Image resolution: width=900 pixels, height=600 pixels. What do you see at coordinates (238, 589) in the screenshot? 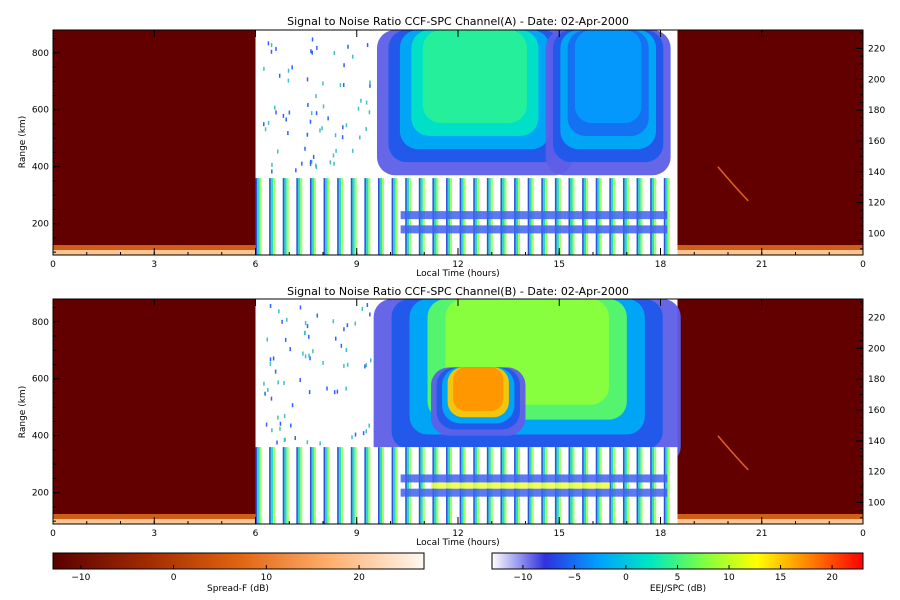
I see `colorbar-spread-f-label: Spread-F (dB)` at bounding box center [238, 589].